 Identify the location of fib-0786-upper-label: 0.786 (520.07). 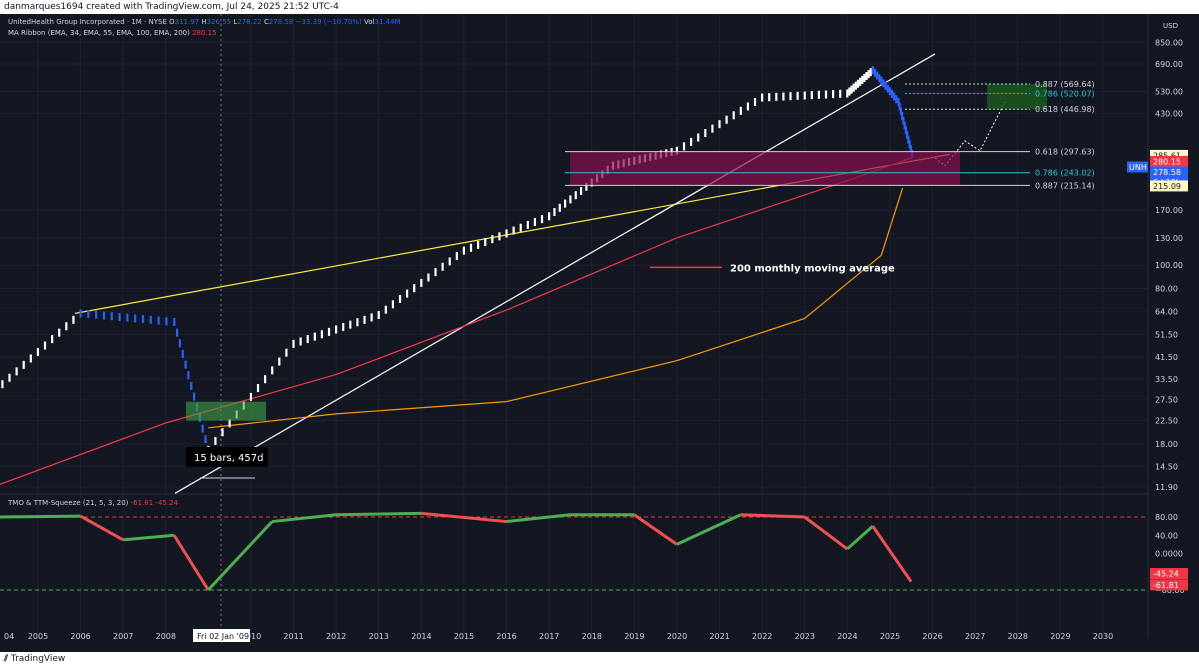
(1065, 93).